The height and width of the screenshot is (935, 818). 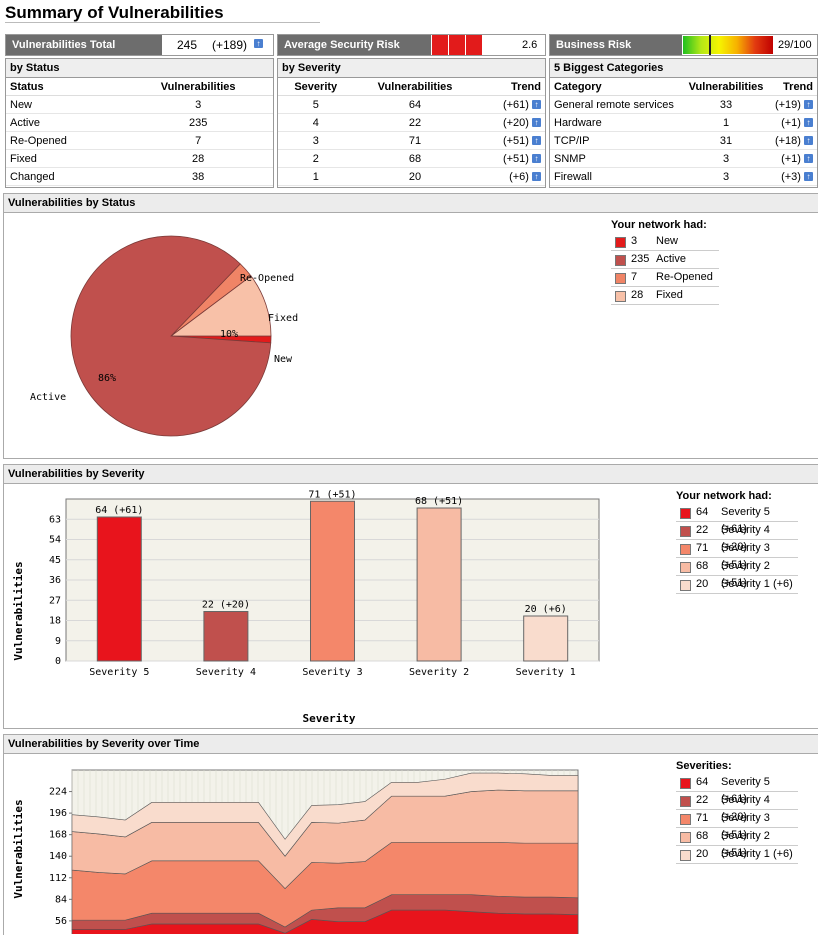 I want to click on severity-trend: (+20) ↑, so click(x=510, y=122).